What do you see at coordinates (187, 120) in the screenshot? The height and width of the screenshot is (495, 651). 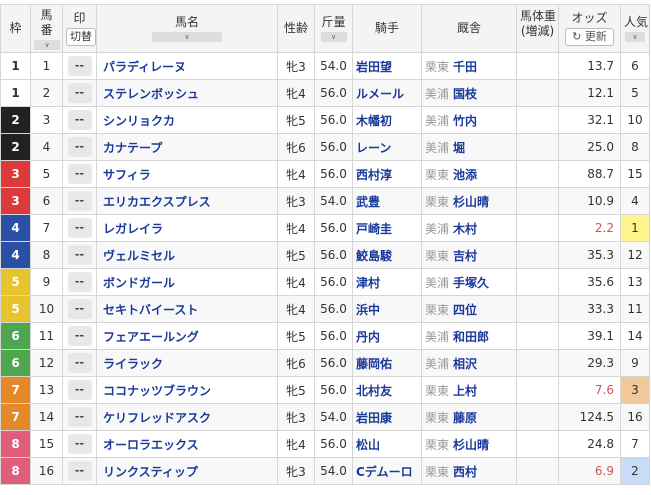 I see `horse-name-link: シンリョクカ` at bounding box center [187, 120].